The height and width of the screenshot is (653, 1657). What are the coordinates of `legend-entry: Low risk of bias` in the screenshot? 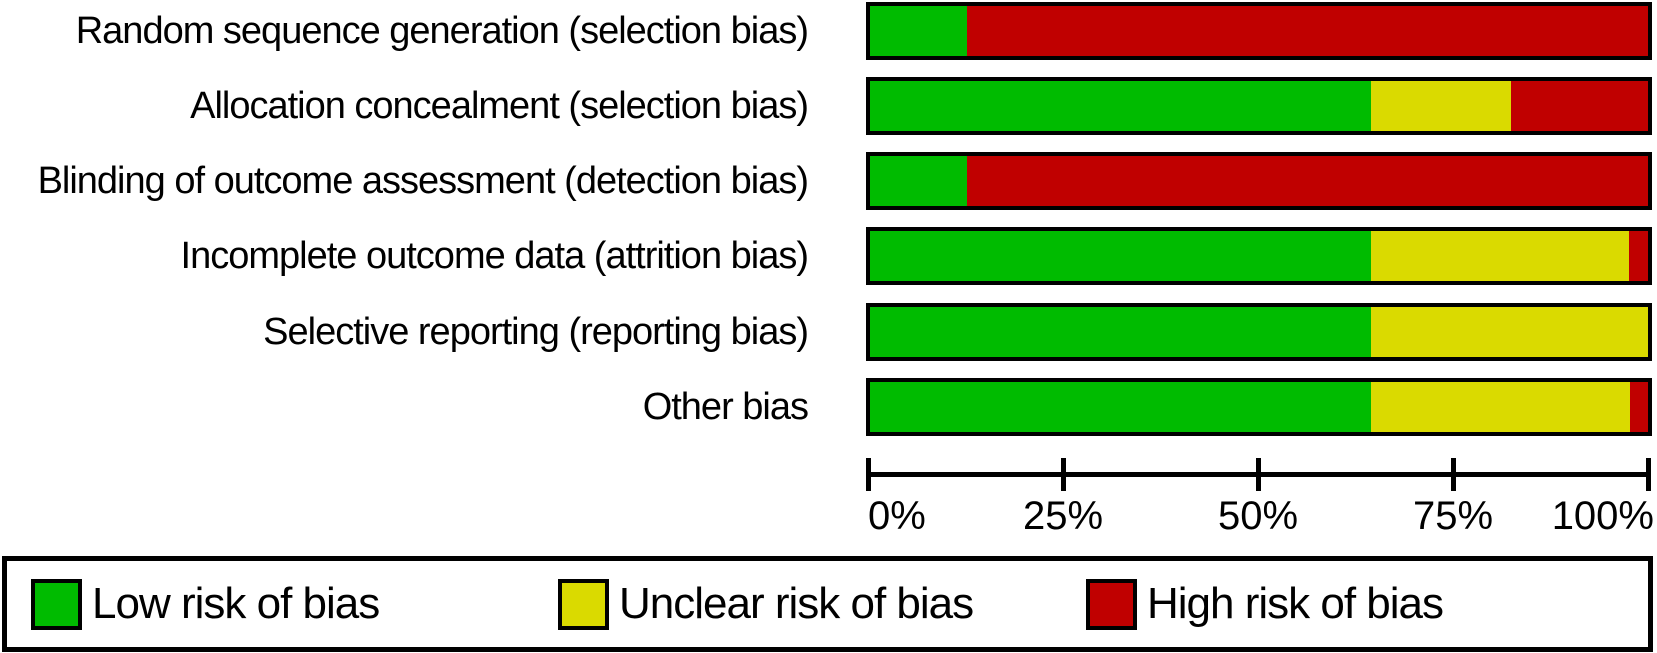 It's located at (205, 604).